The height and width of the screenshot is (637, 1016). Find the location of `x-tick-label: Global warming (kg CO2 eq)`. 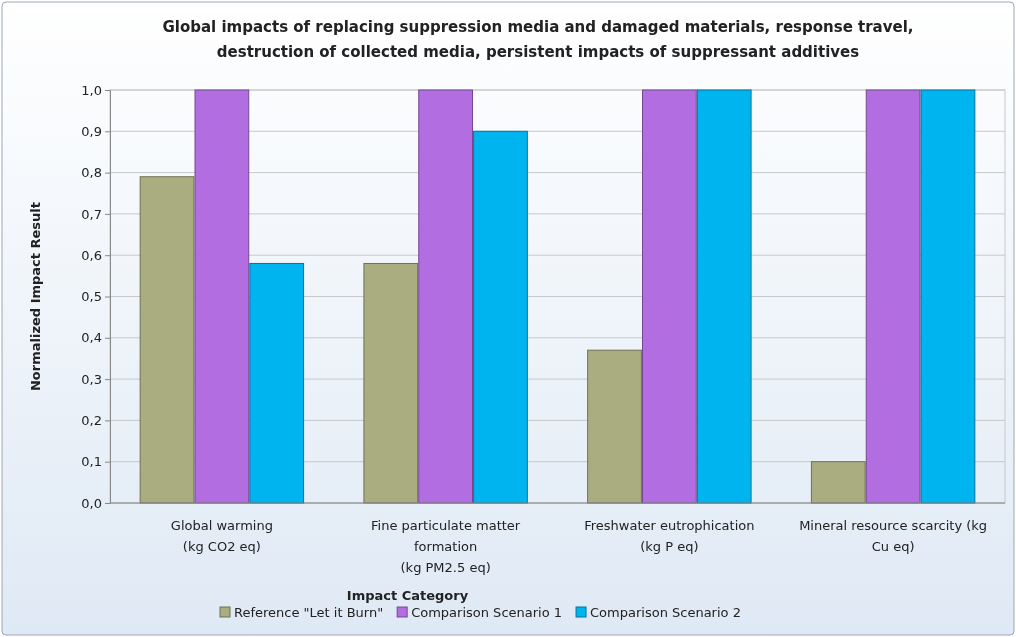

x-tick-label: Global warming (kg CO2 eq) is located at coordinates (221, 536).